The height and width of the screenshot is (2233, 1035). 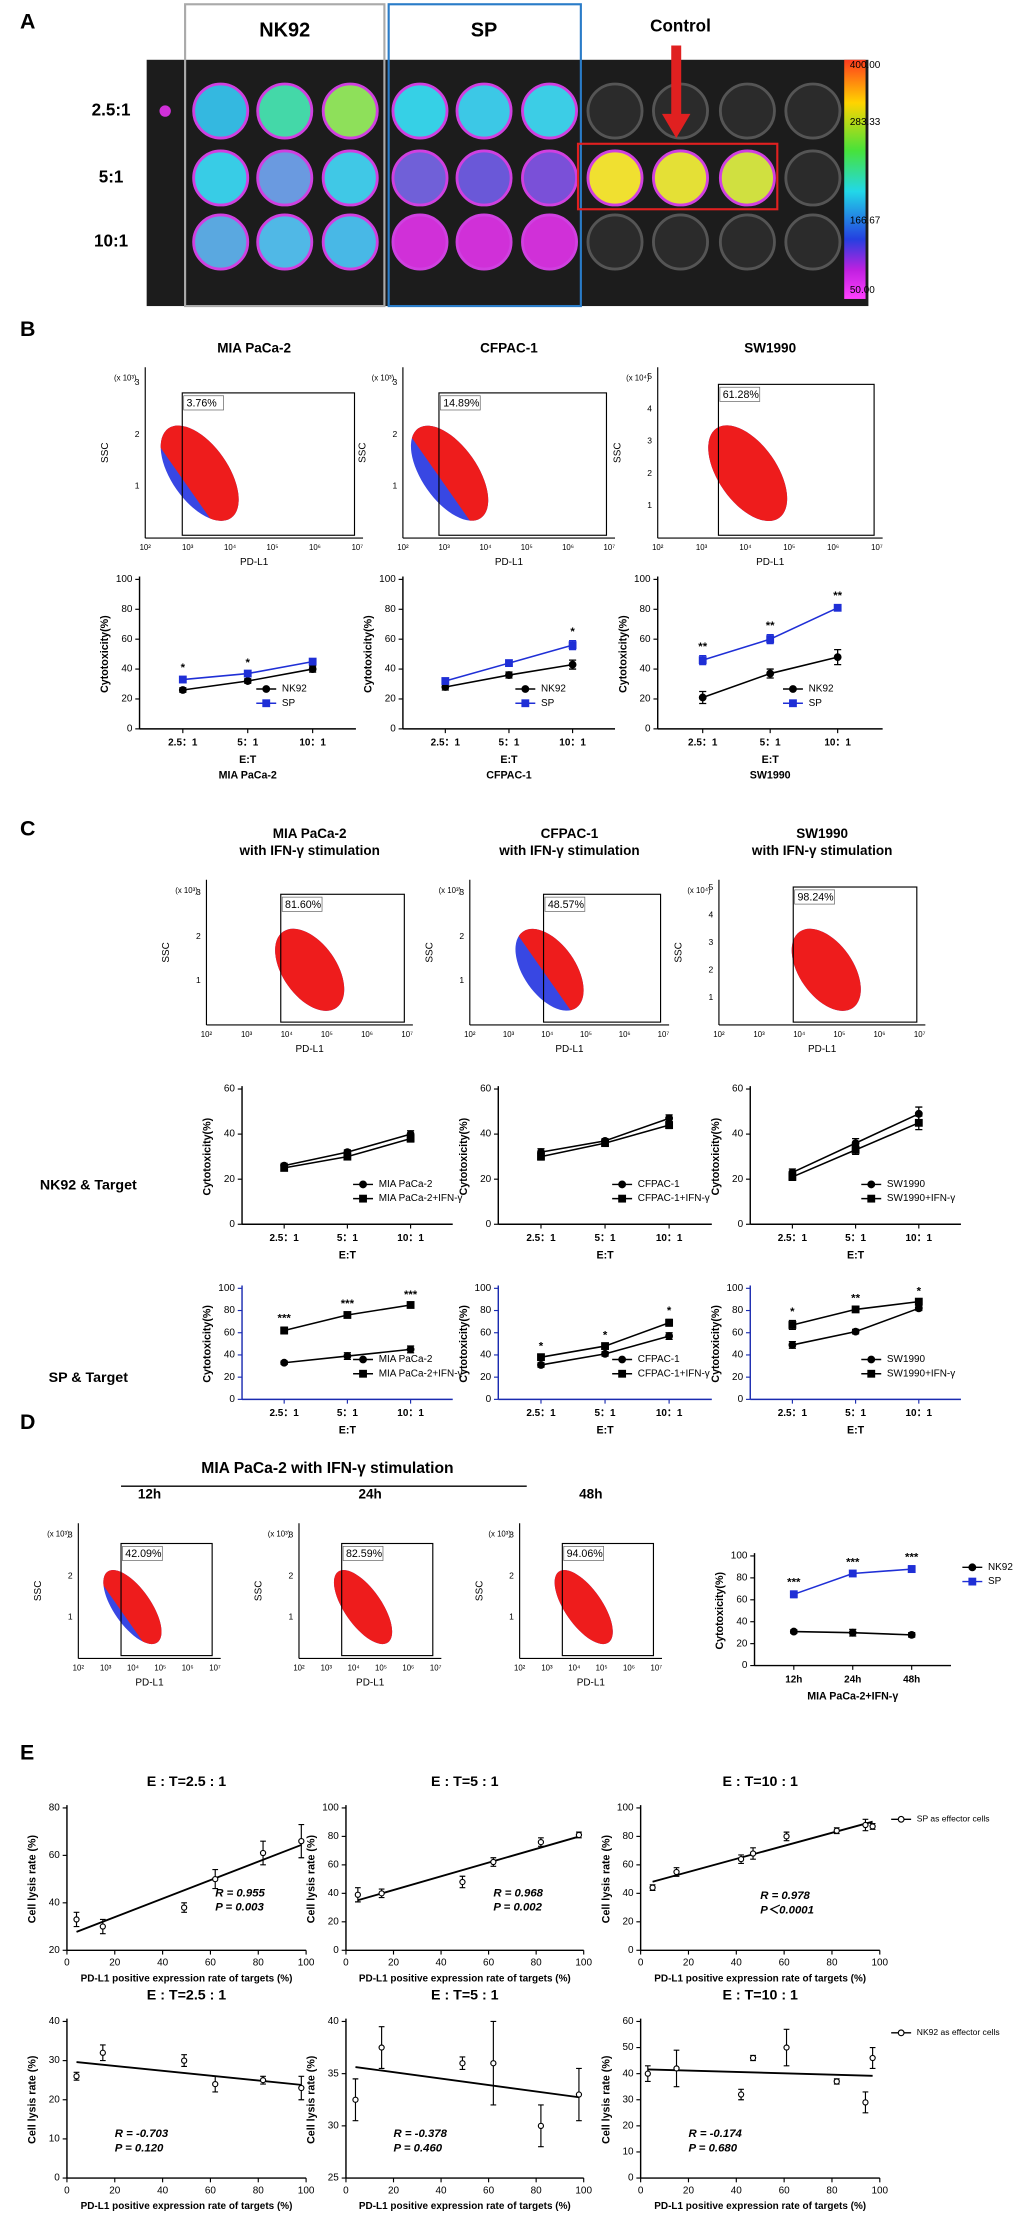 I want to click on y-axis-label: Cytotoxicity(%), so click(x=105, y=654).